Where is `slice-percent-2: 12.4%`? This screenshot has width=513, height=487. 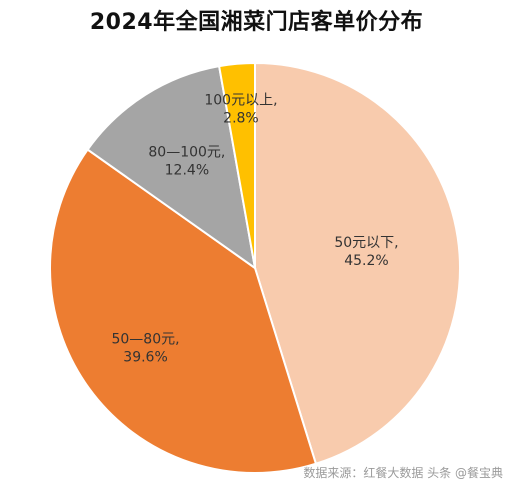 slice-percent-2: 12.4% is located at coordinates (187, 171).